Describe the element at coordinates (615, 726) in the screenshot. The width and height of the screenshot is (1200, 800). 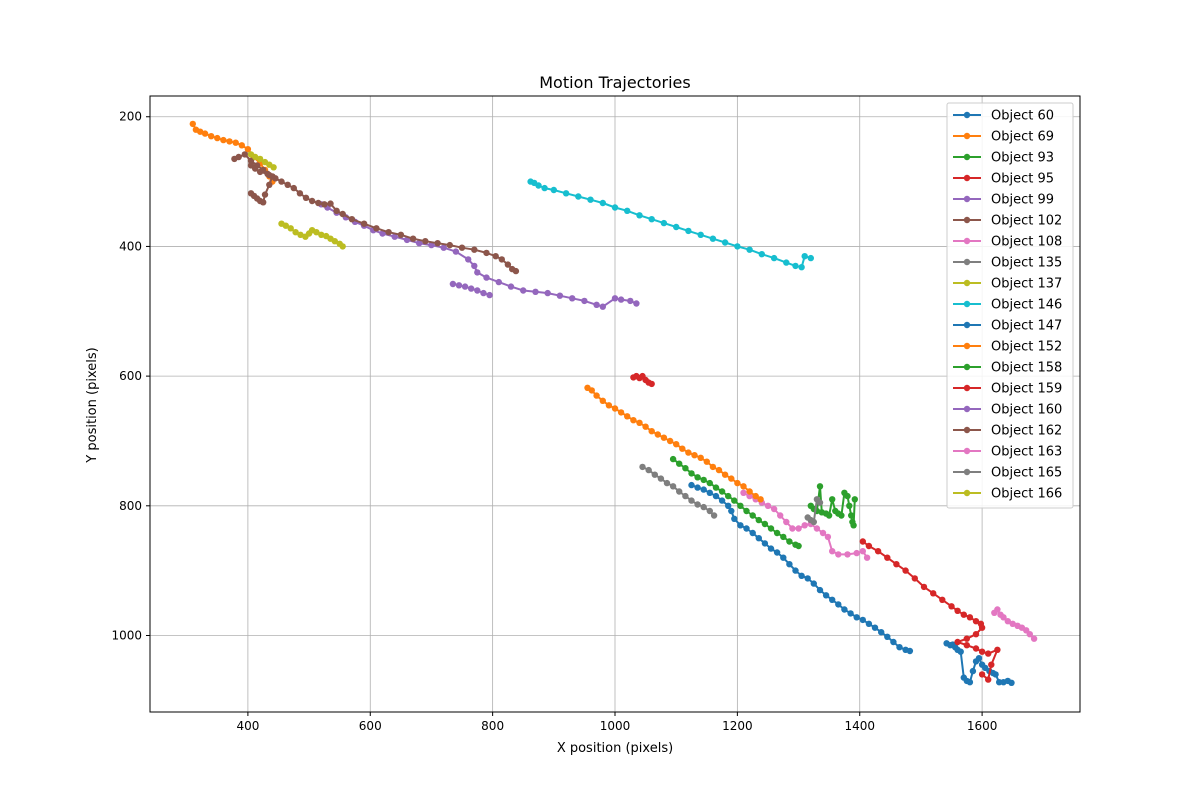
I see `x-tick-label: 1000` at that location.